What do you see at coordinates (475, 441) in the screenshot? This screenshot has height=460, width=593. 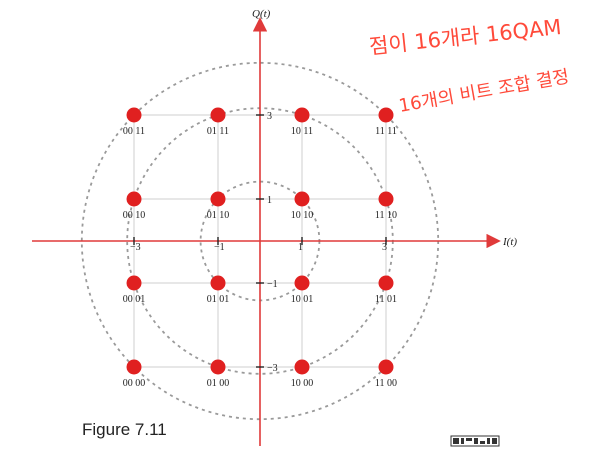 I see `scan-code-icon` at bounding box center [475, 441].